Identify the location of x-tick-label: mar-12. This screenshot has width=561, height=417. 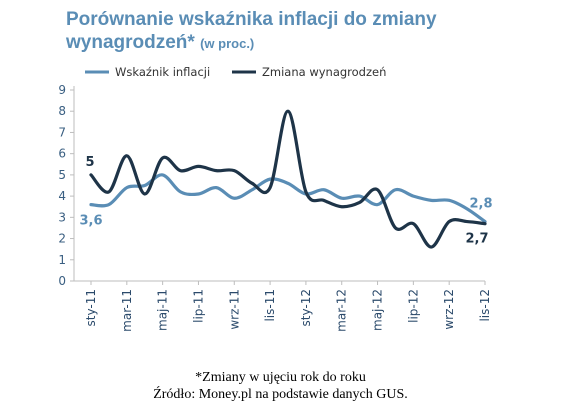
(342, 310).